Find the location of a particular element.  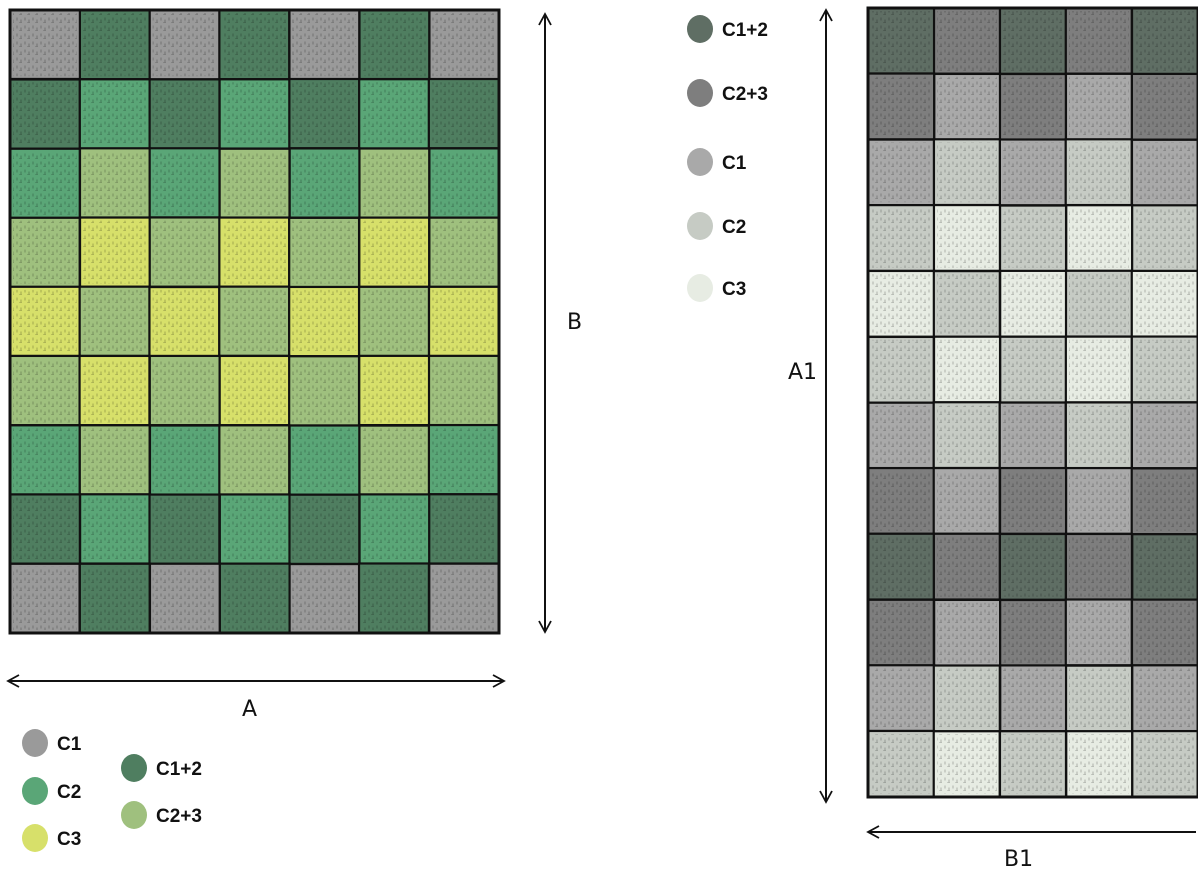

dimension-label-a: A is located at coordinates (249, 709).